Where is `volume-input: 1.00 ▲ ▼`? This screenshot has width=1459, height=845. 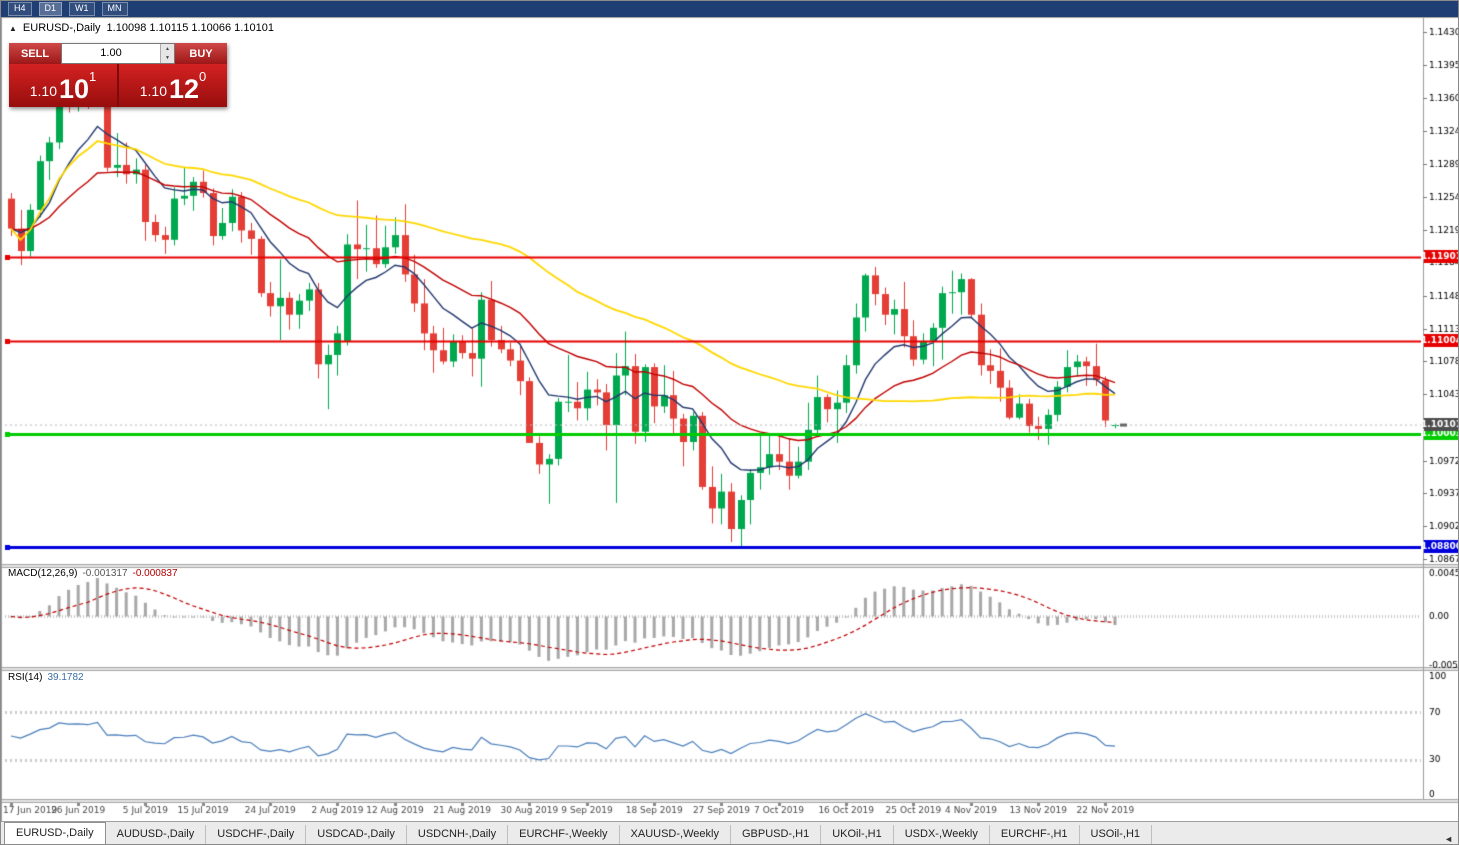 volume-input: 1.00 ▲ ▼ is located at coordinates (118, 53).